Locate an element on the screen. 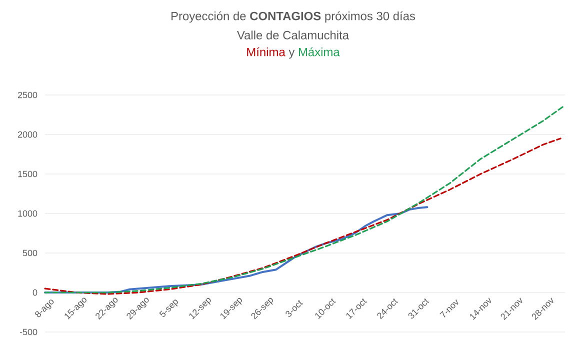 Image resolution: width=586 pixels, height=348 pixels. chart-title: Proyección de CONTAGIOS próximos 30 días is located at coordinates (294, 17).